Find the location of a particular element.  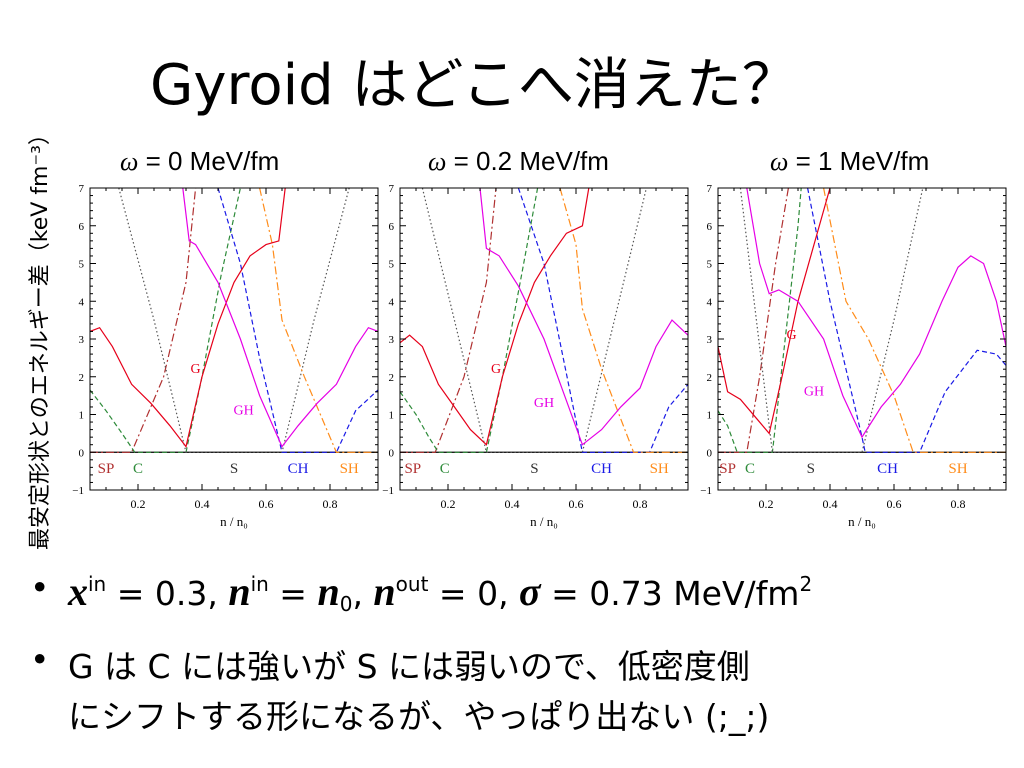

slide-title: Gyroid はどこへ消えた？ is located at coordinates (474, 85).